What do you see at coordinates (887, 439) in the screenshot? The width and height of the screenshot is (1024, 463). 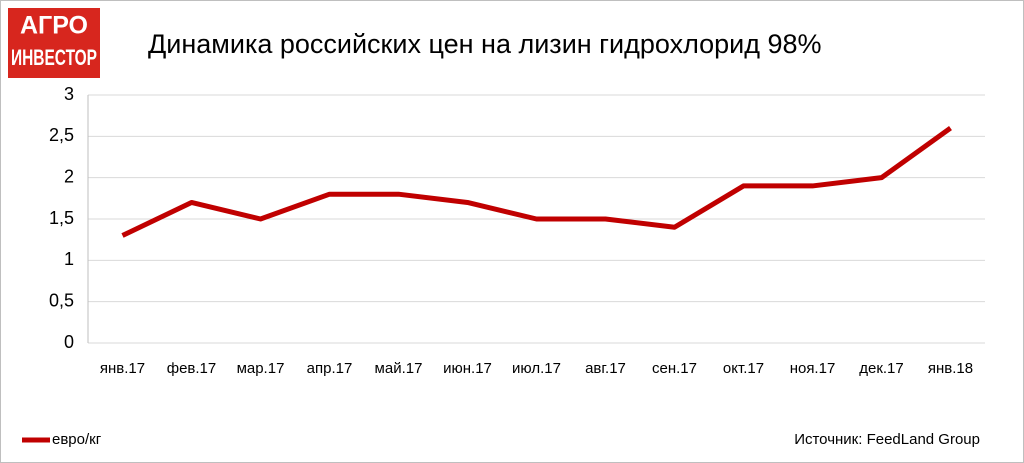 I see `source: Источник: FeedLand Group` at bounding box center [887, 439].